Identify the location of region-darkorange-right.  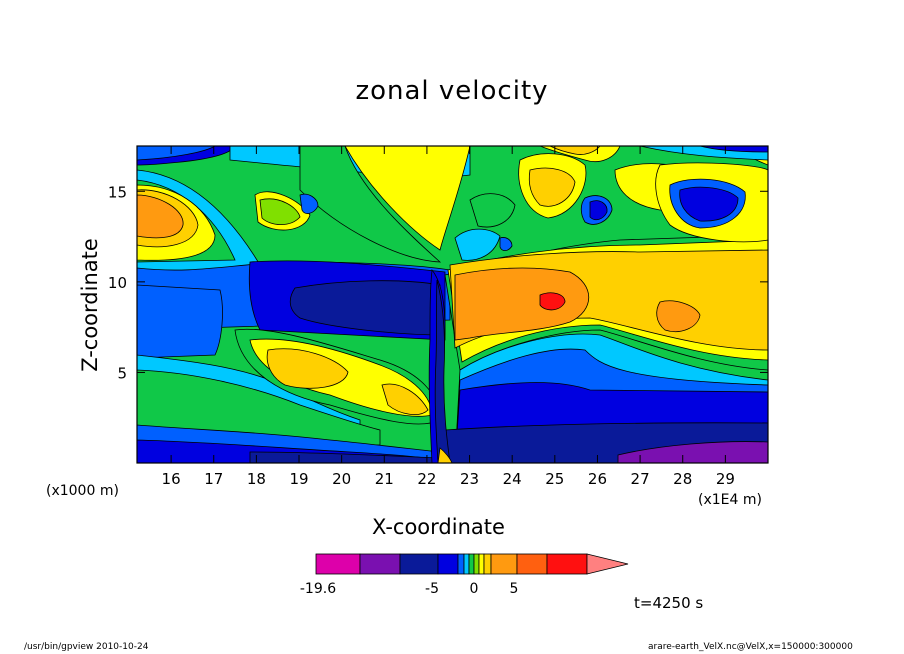
(521, 304).